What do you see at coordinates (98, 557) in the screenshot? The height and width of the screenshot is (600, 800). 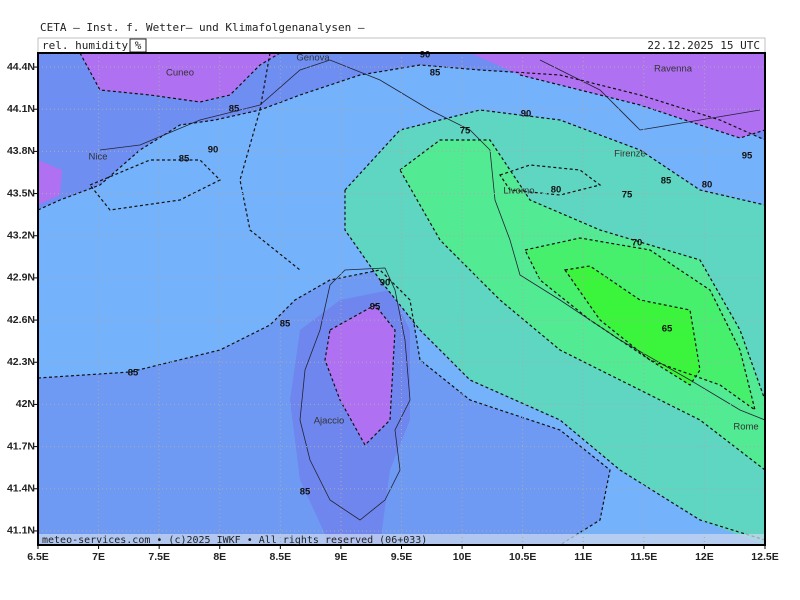 I see `x-tick-label: 7E` at bounding box center [98, 557].